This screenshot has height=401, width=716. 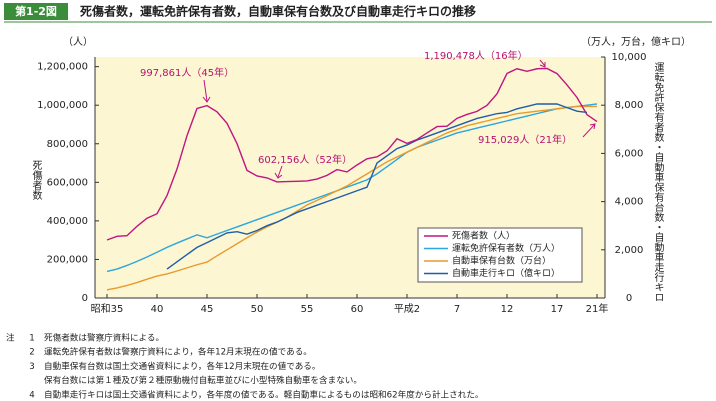 I want to click on y2-tick-label: 0, so click(x=629, y=298).